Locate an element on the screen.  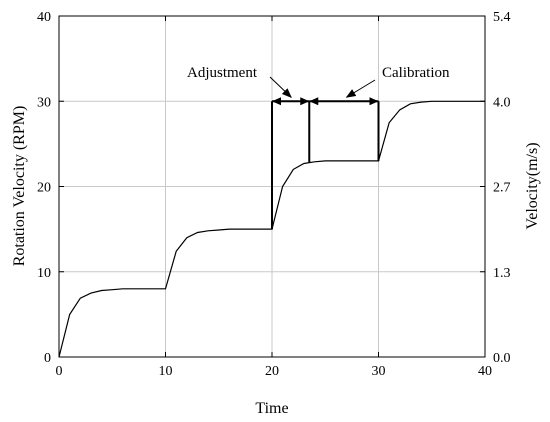
y-left-tick-label: 0 is located at coordinates (47, 358).